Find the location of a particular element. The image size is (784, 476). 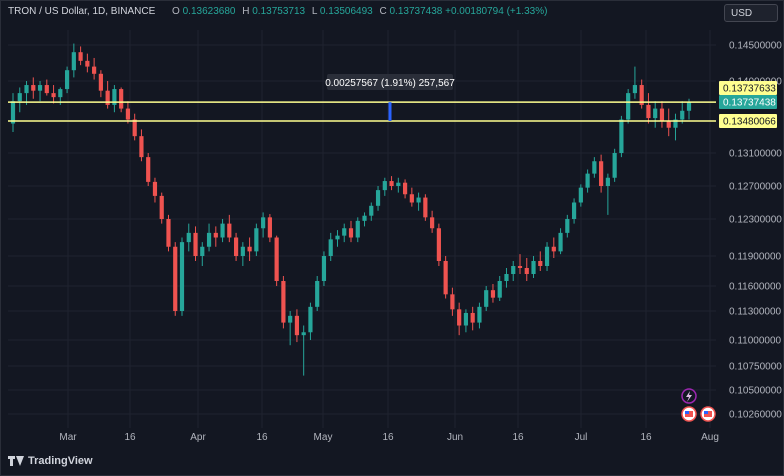

open-value: 0.13623680 is located at coordinates (209, 11).